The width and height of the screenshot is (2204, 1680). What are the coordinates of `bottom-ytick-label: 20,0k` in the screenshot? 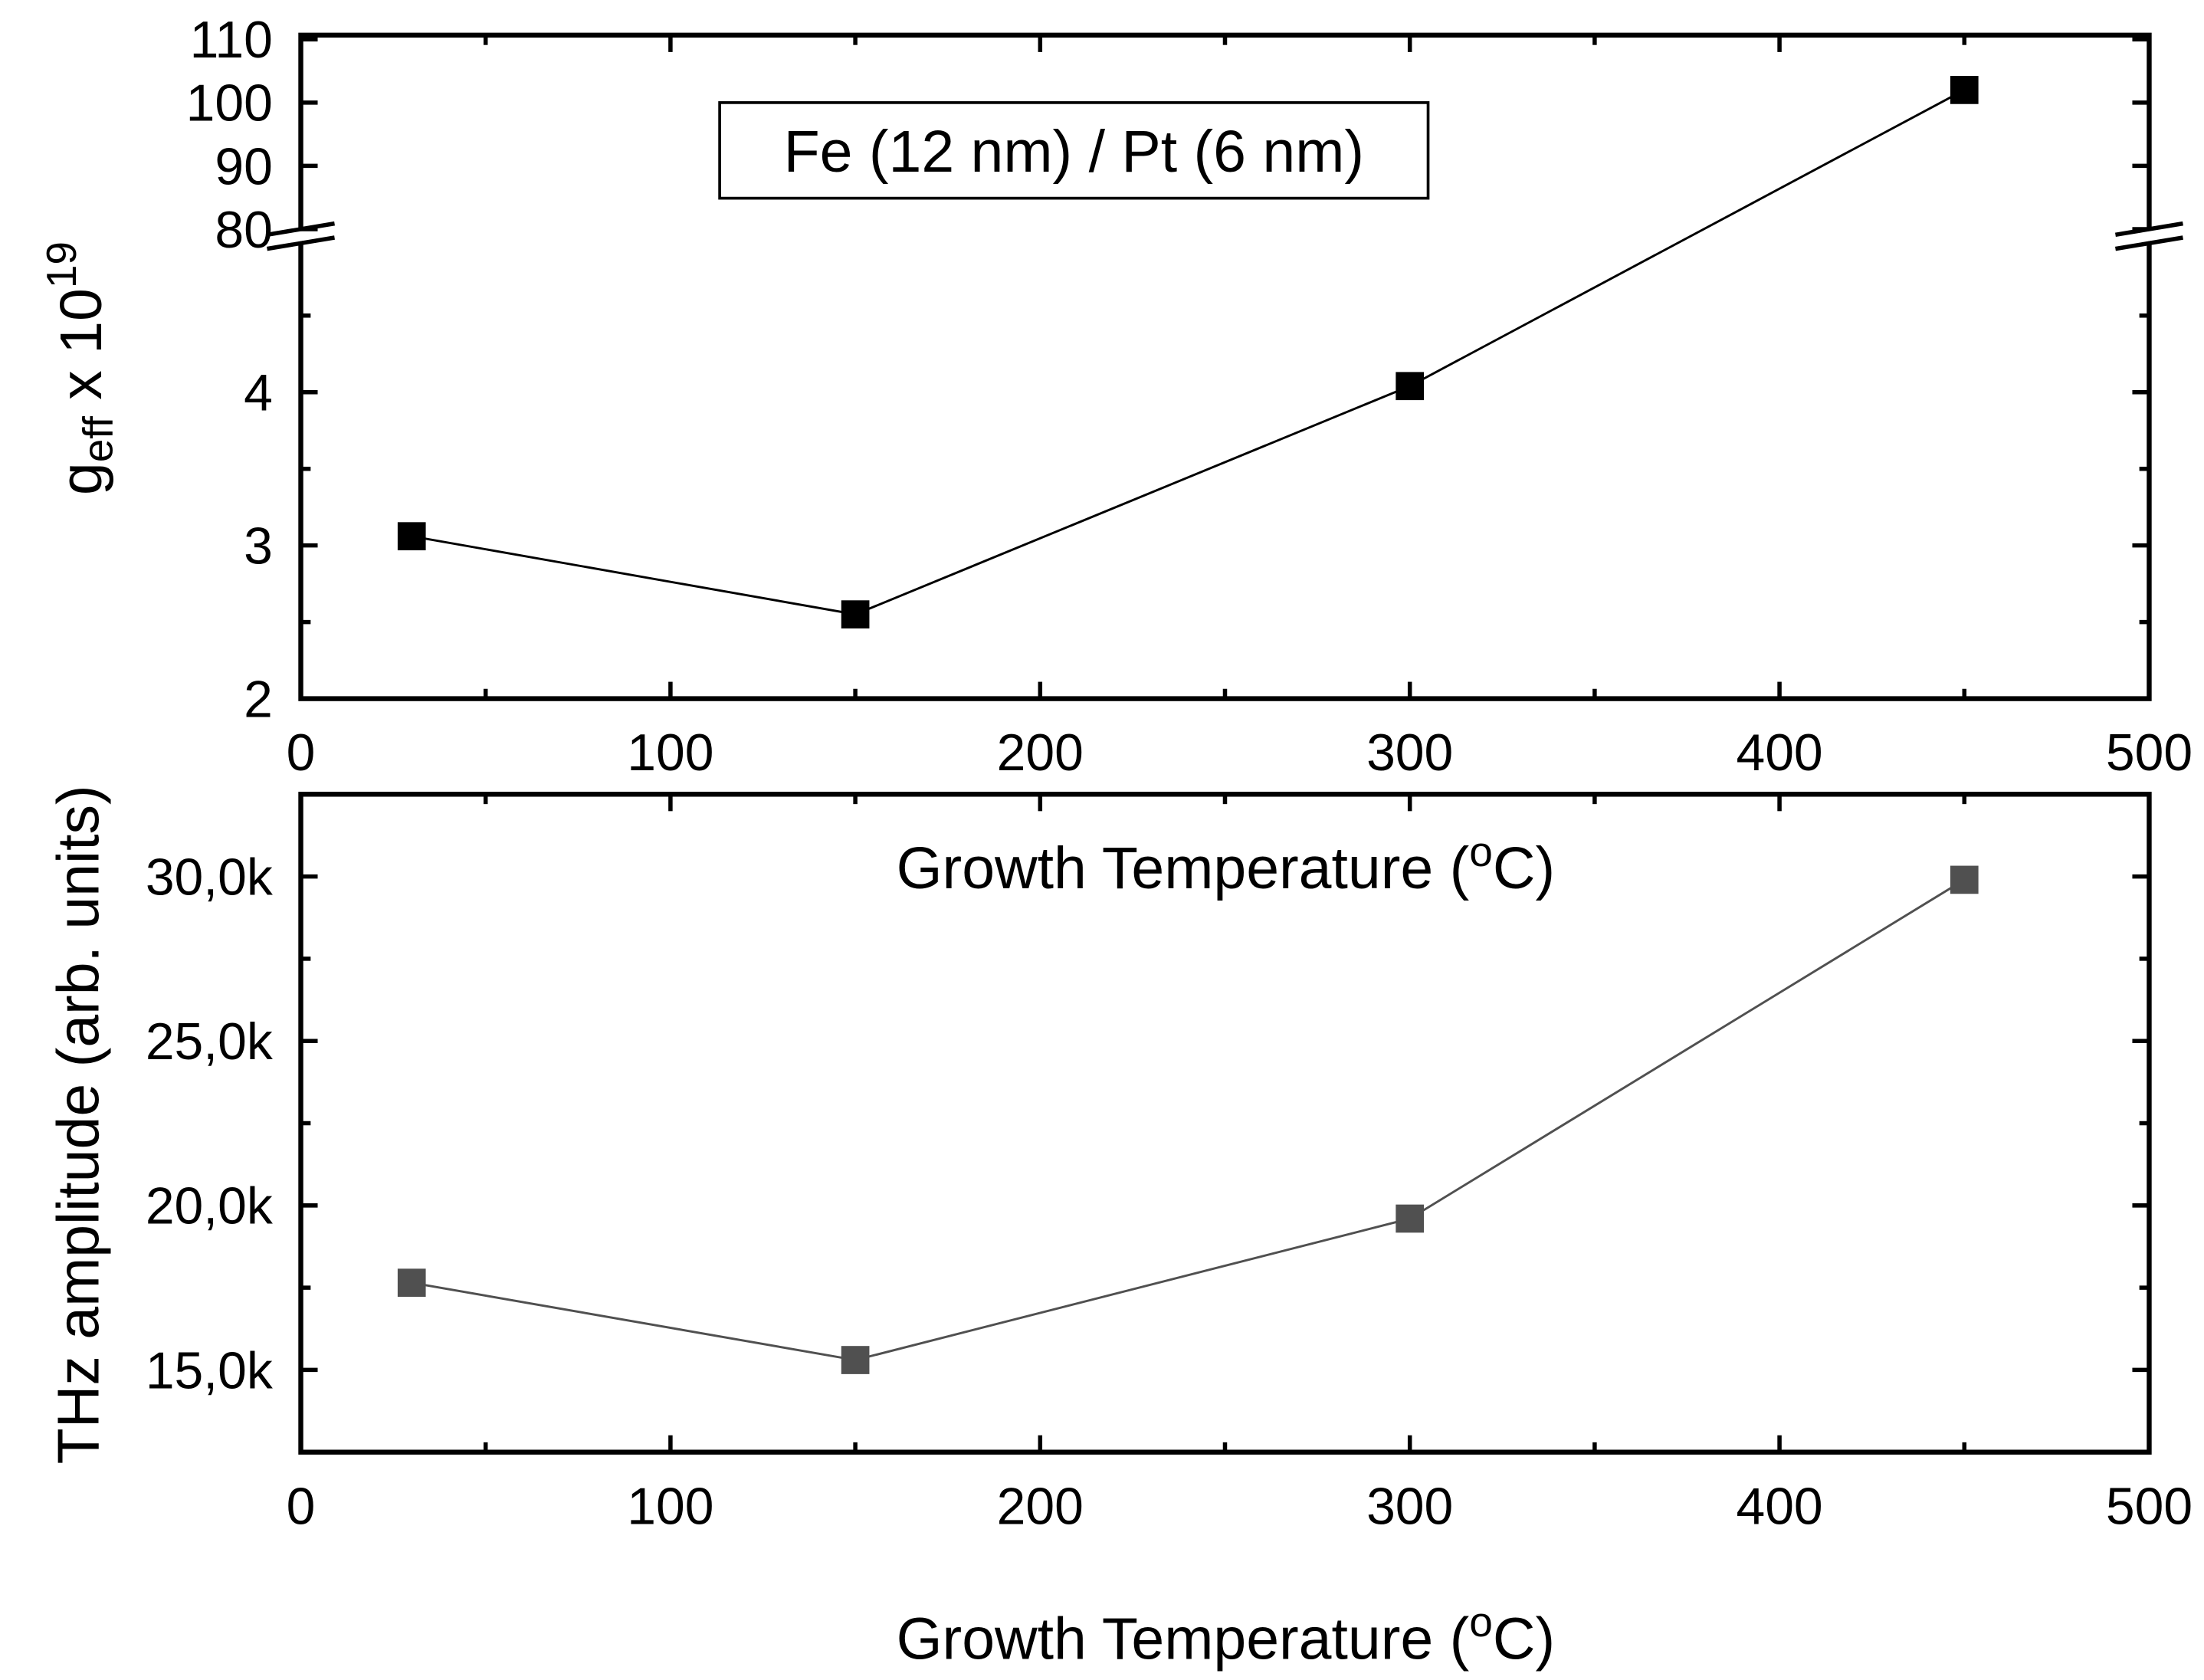 It's located at (210, 1206).